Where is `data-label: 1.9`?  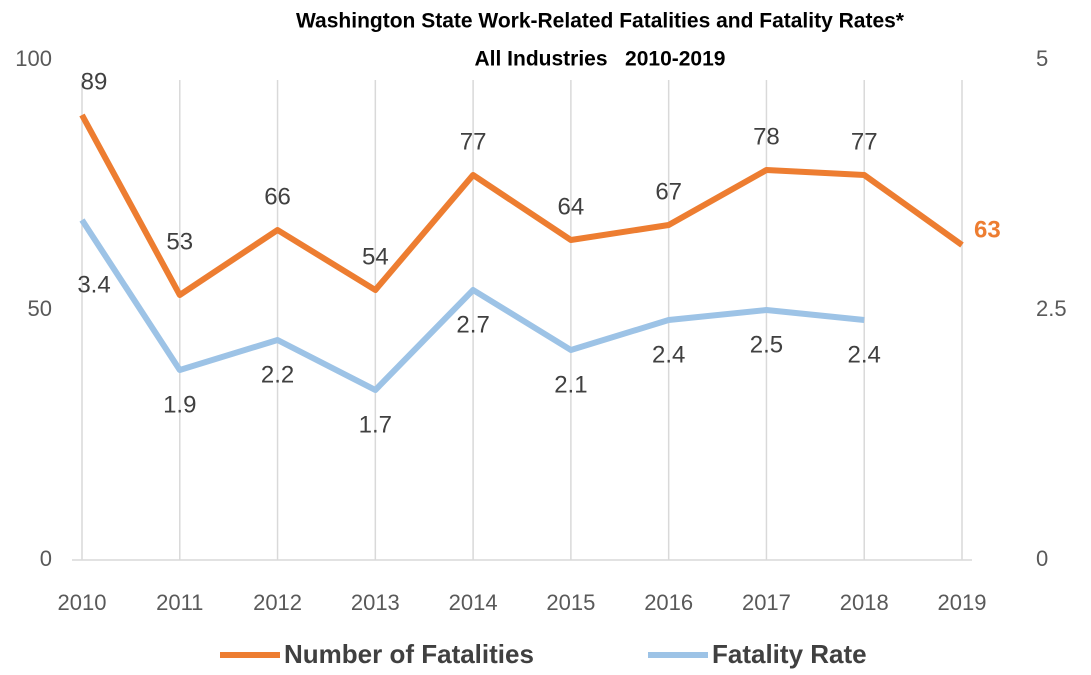 data-label: 1.9 is located at coordinates (179, 404).